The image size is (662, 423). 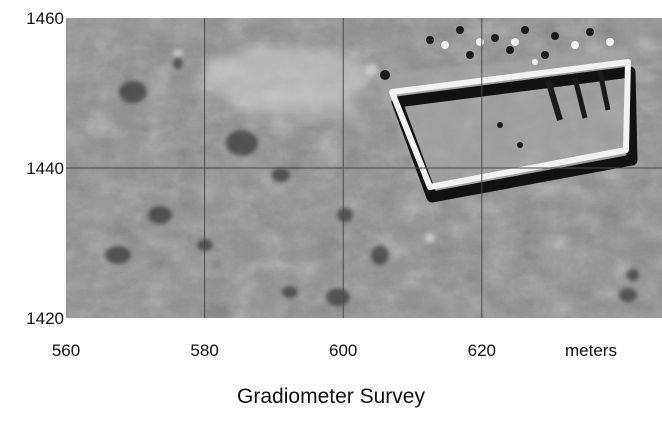 I want to click on x-unit-label: meters, so click(x=591, y=350).